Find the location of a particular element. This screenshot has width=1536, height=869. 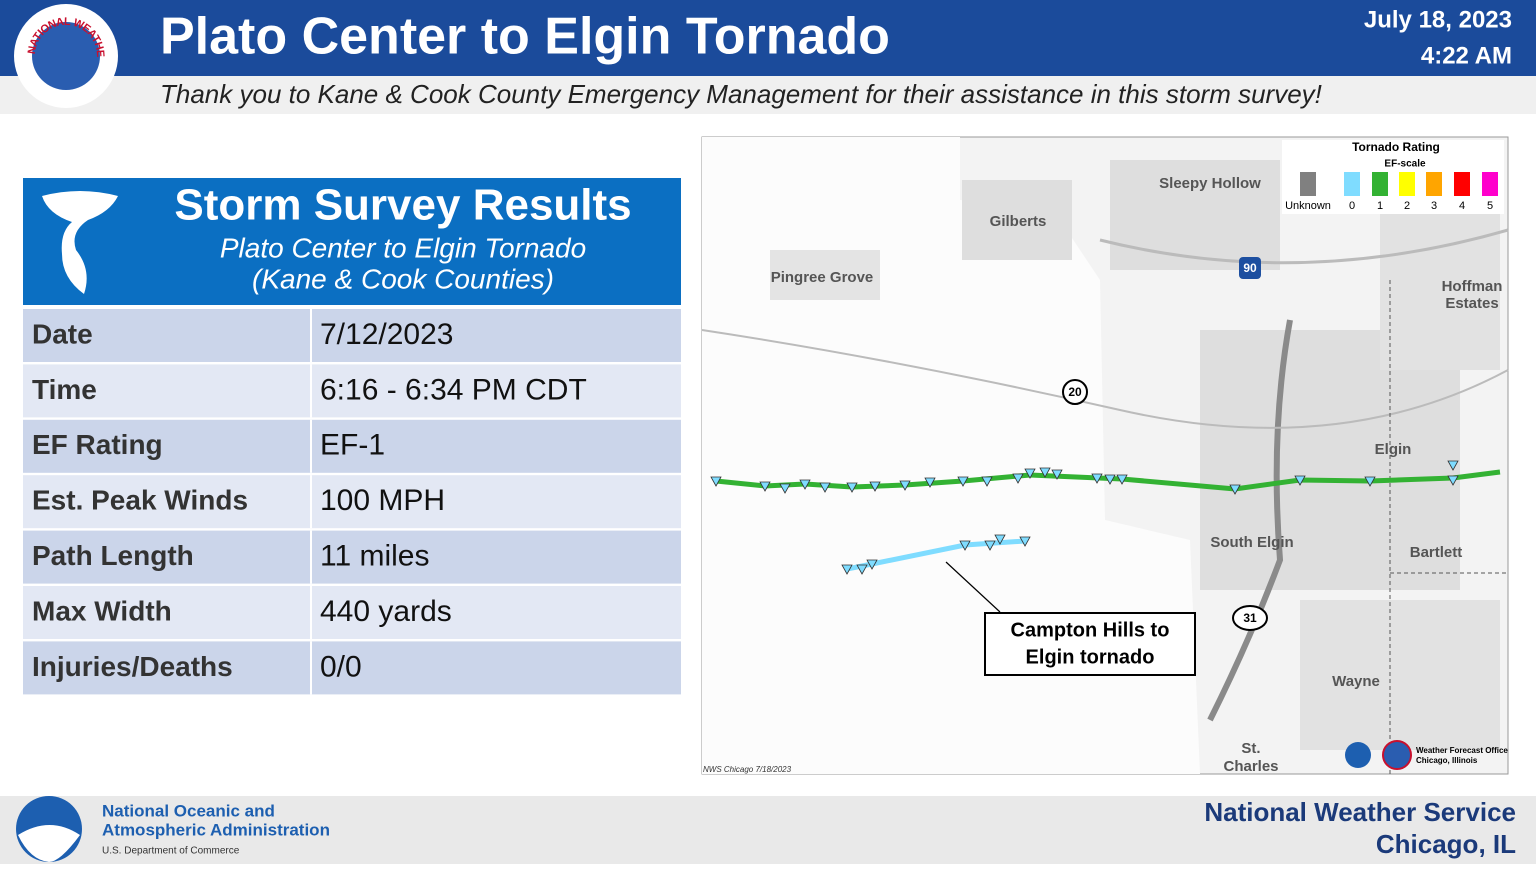

row-value: EF-1 is located at coordinates (352, 445).